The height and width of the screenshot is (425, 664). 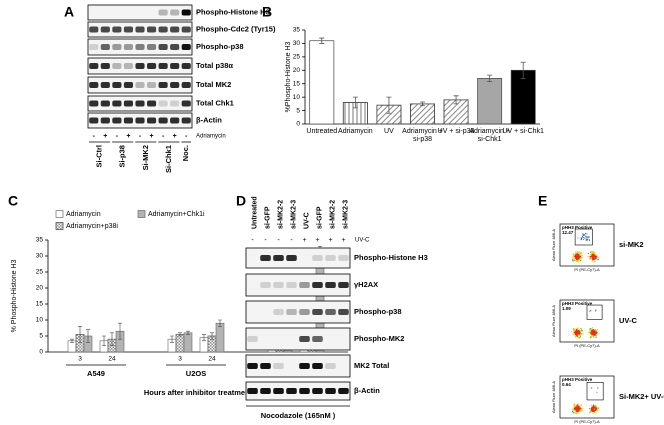 I want to click on gate-value: 0.64, so click(x=566, y=384).